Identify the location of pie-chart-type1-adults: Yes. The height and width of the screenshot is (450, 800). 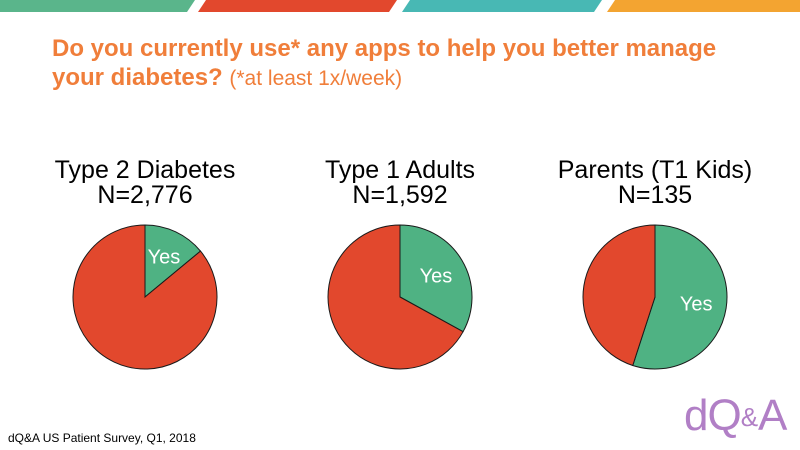
(400, 297).